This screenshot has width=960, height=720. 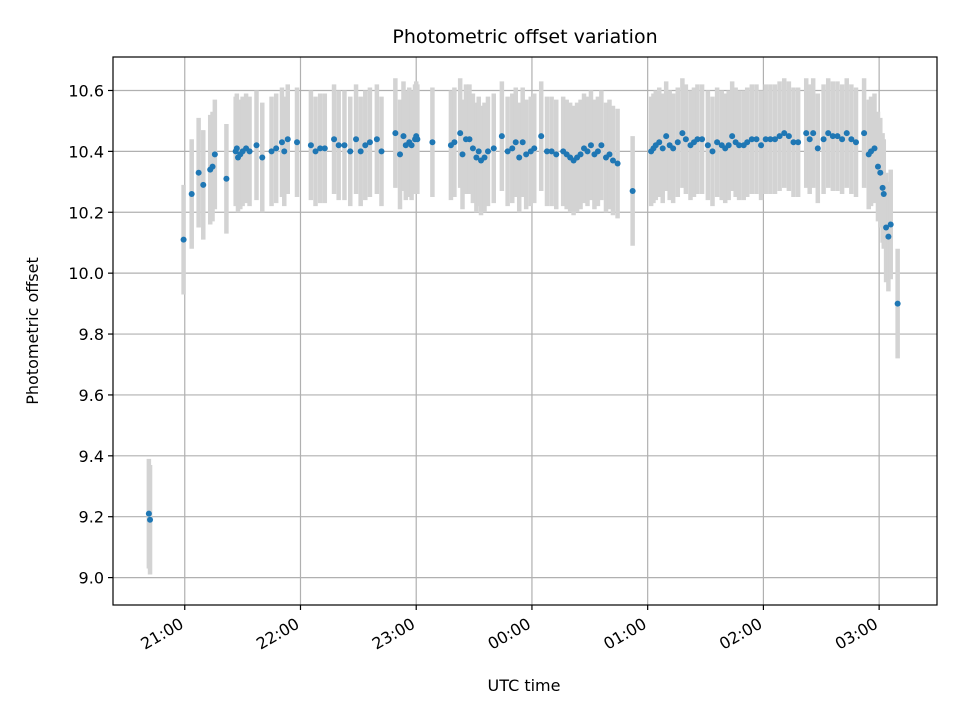 I want to click on chart-title: Photometric offset variation, so click(x=524, y=37).